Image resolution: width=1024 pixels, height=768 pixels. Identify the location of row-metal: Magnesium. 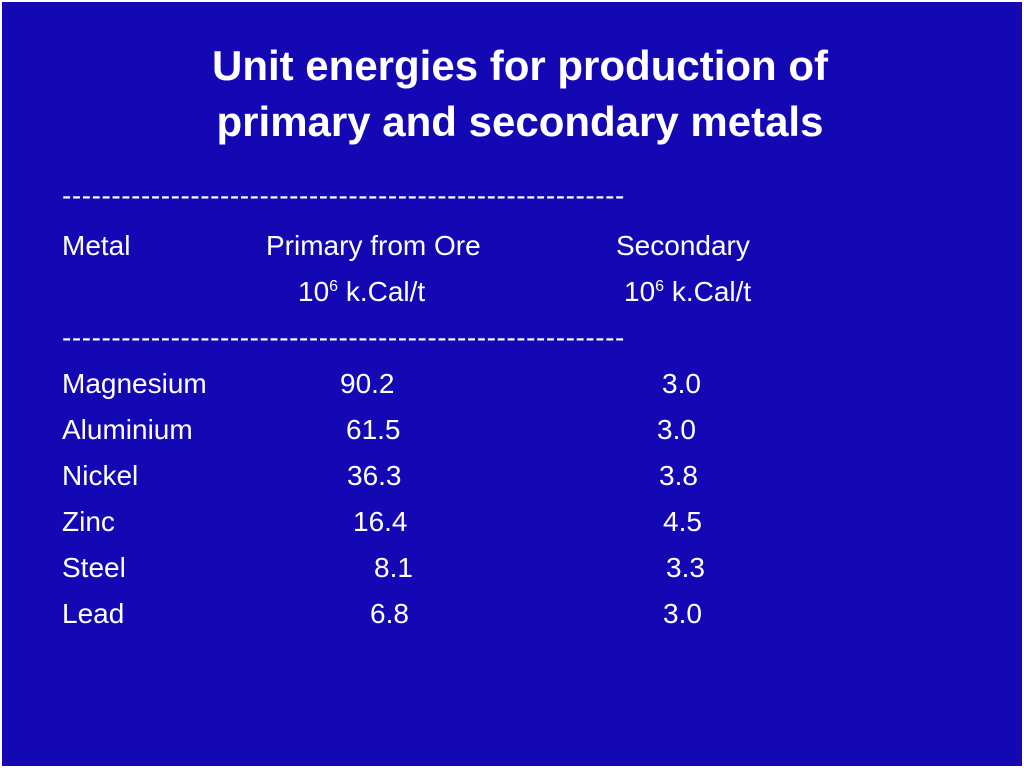
(134, 383).